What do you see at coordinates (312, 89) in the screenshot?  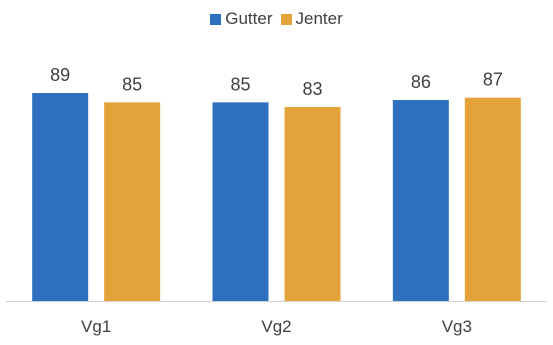 I see `data-label-jenter-vg2: 83` at bounding box center [312, 89].